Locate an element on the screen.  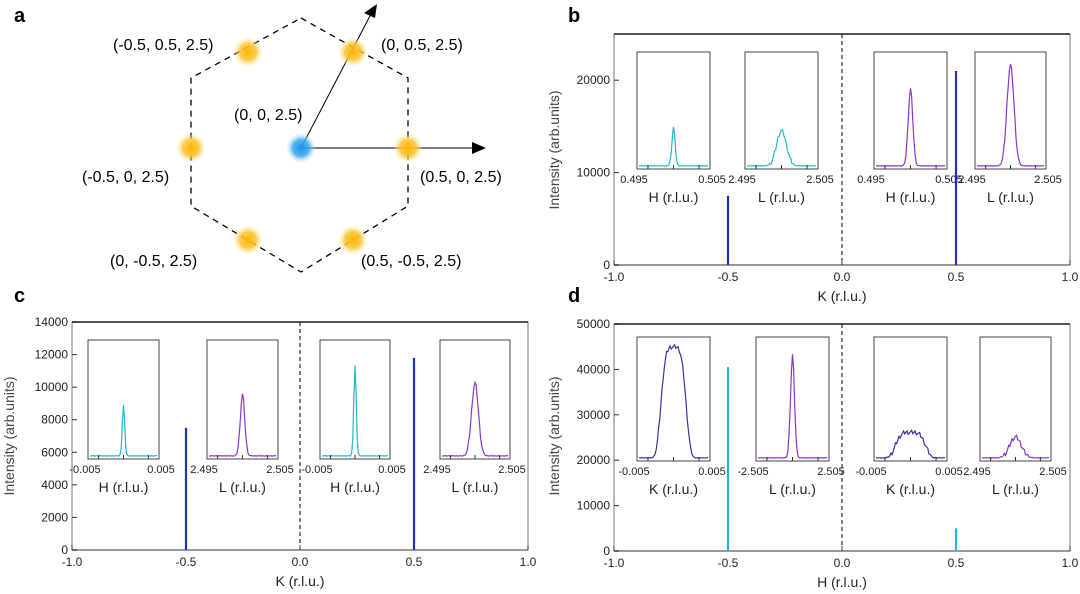
axis-arrow-diagonal is located at coordinates (336, 81).